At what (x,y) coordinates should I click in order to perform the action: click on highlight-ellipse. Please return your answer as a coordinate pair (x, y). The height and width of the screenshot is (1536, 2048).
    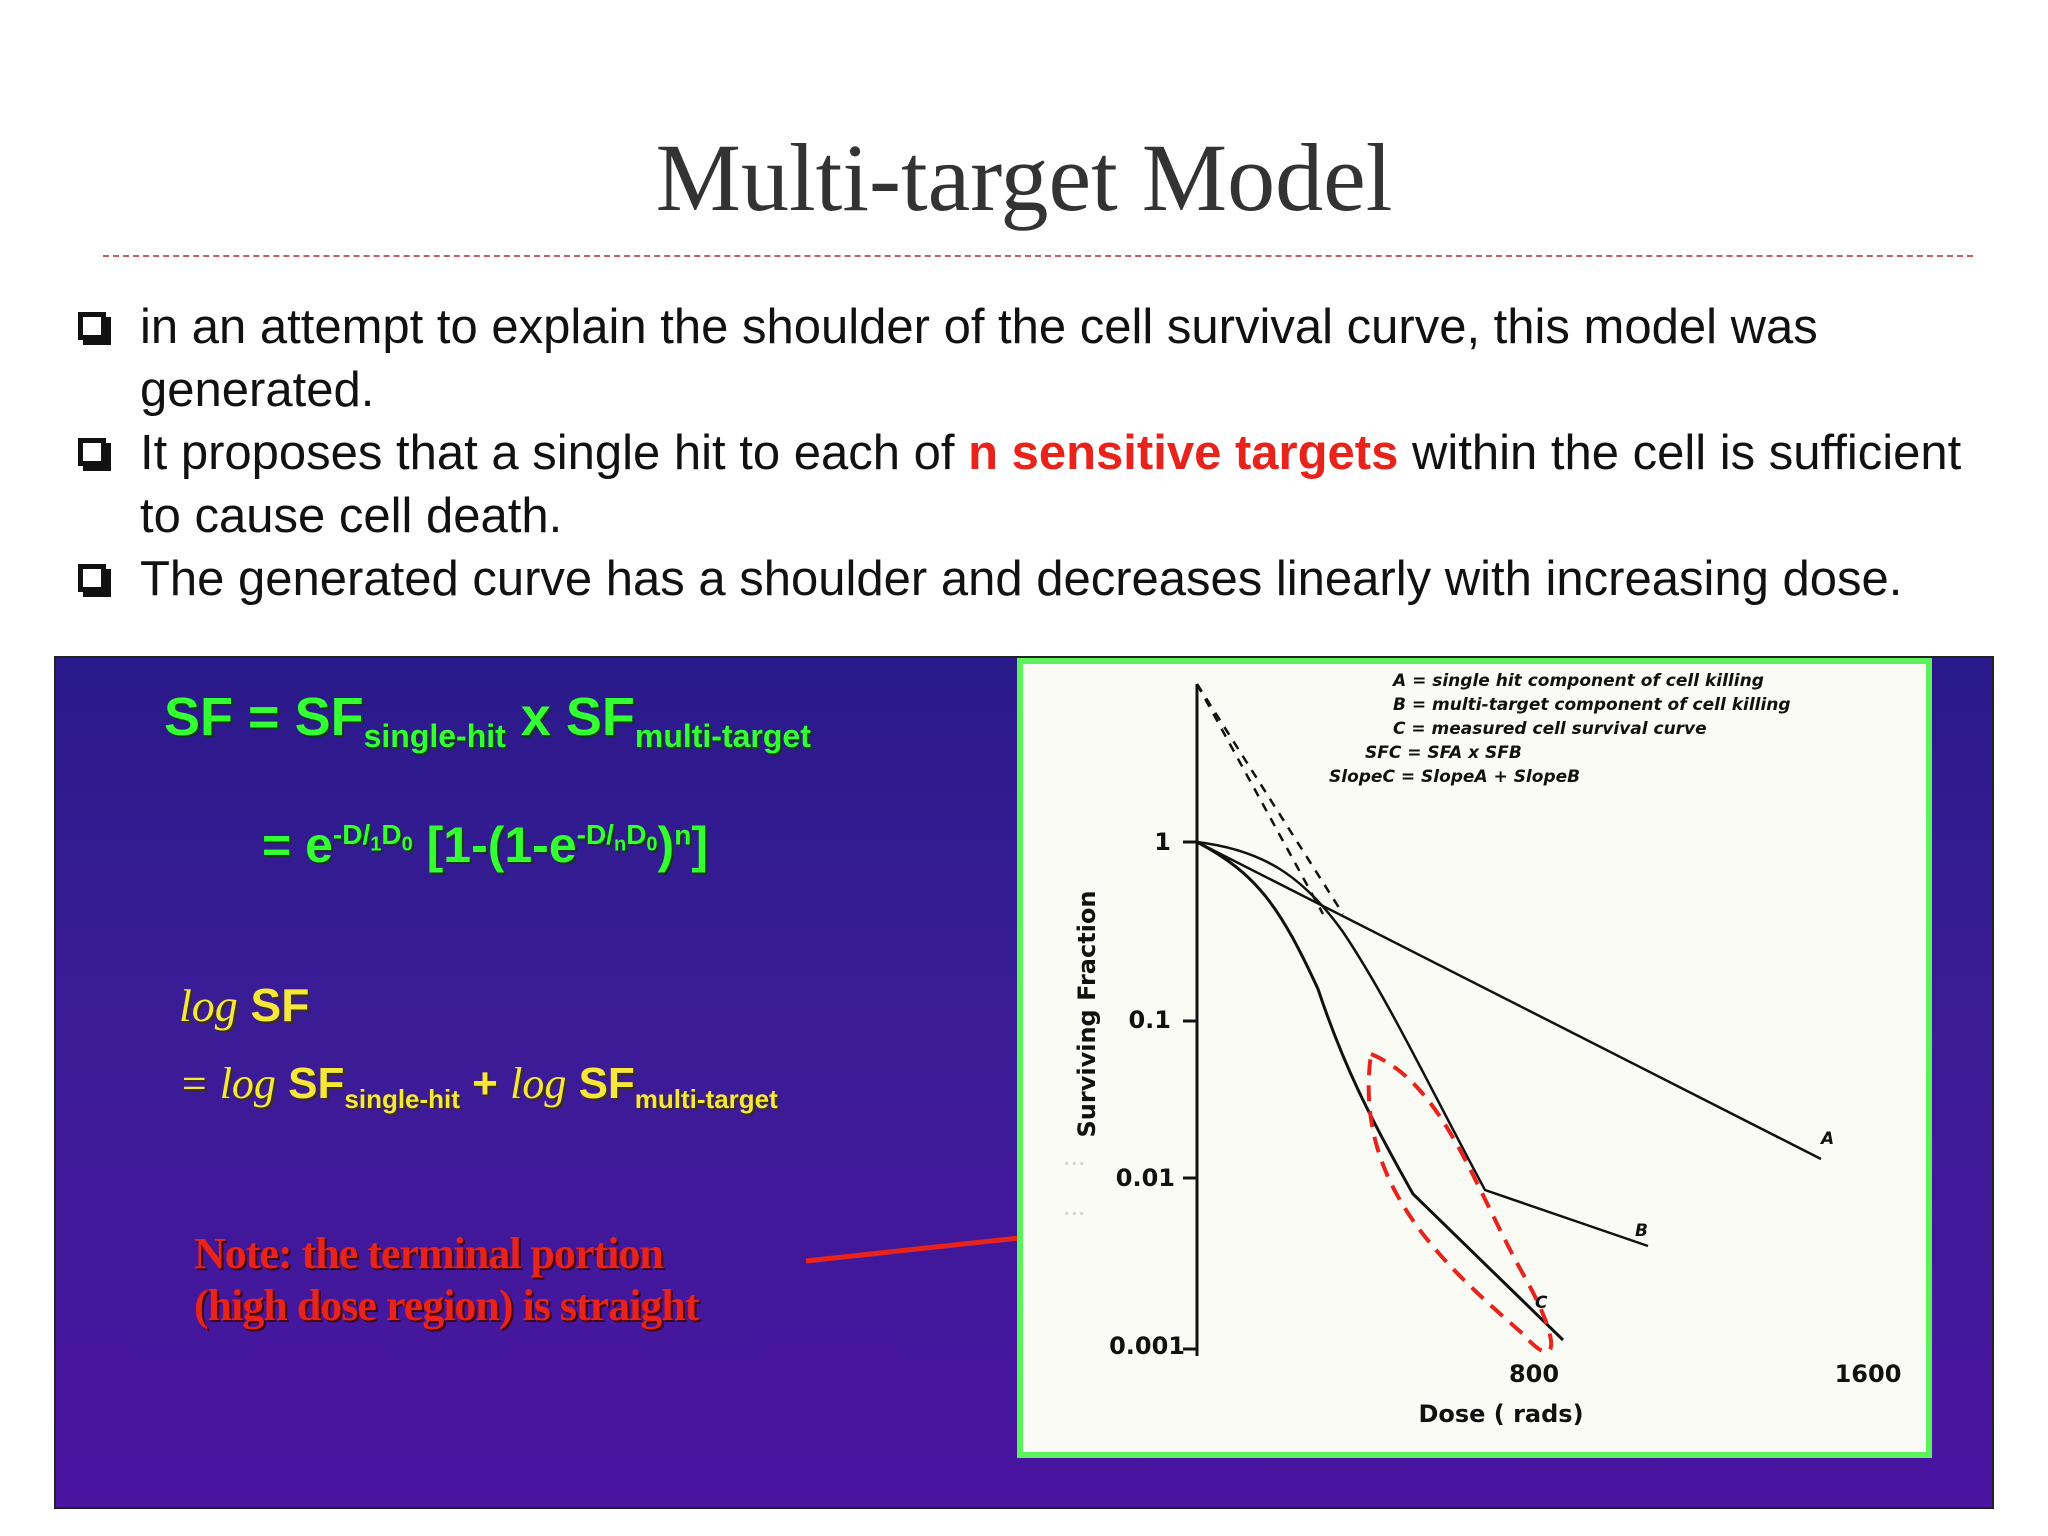
    Looking at the image, I should click on (1460, 1202).